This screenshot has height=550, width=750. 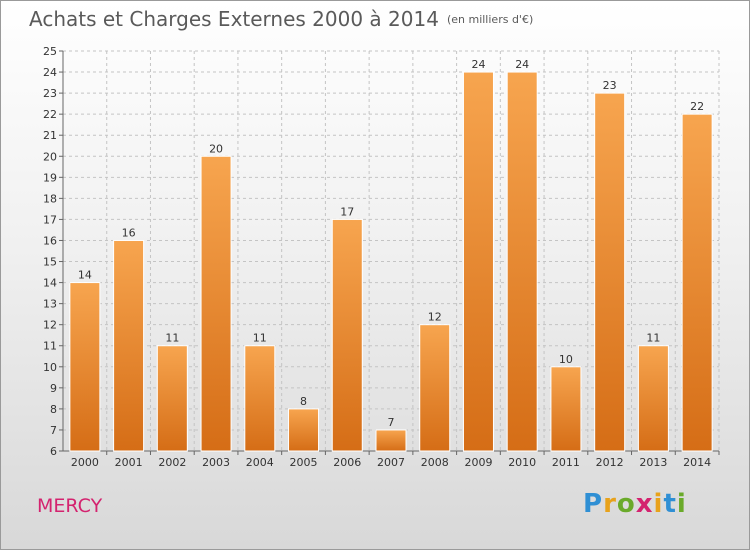 I want to click on x-tick-label-2011: 2011, so click(x=566, y=462).